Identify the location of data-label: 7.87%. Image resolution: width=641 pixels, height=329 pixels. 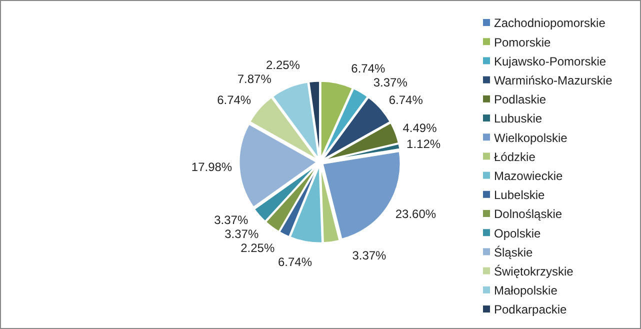
(254, 79).